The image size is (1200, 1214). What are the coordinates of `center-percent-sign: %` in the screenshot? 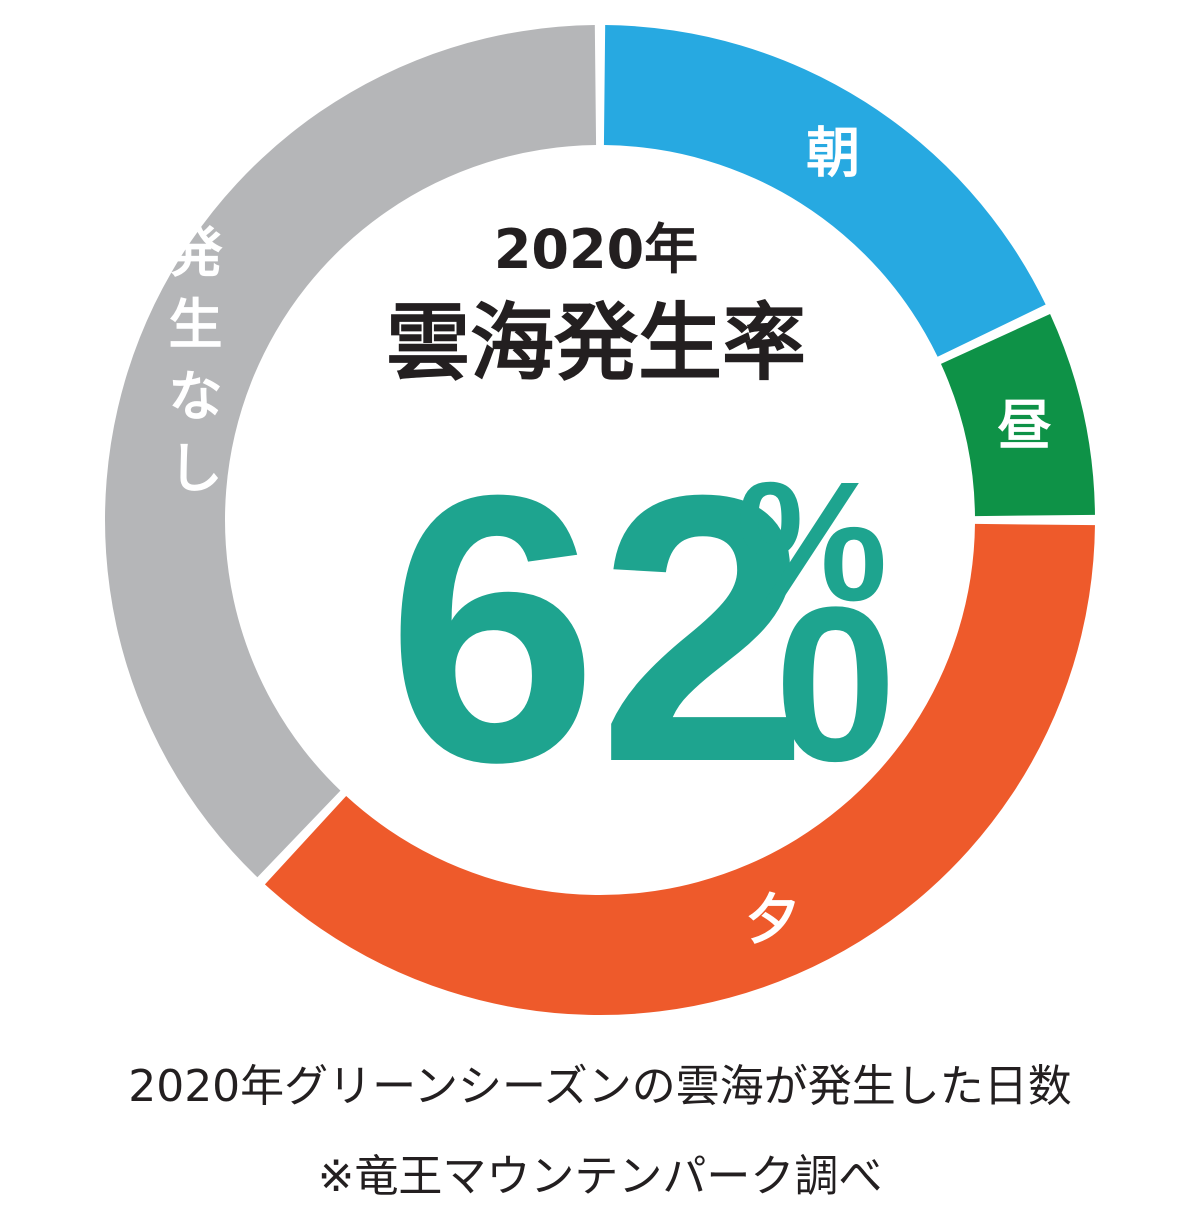 It's located at (811, 542).